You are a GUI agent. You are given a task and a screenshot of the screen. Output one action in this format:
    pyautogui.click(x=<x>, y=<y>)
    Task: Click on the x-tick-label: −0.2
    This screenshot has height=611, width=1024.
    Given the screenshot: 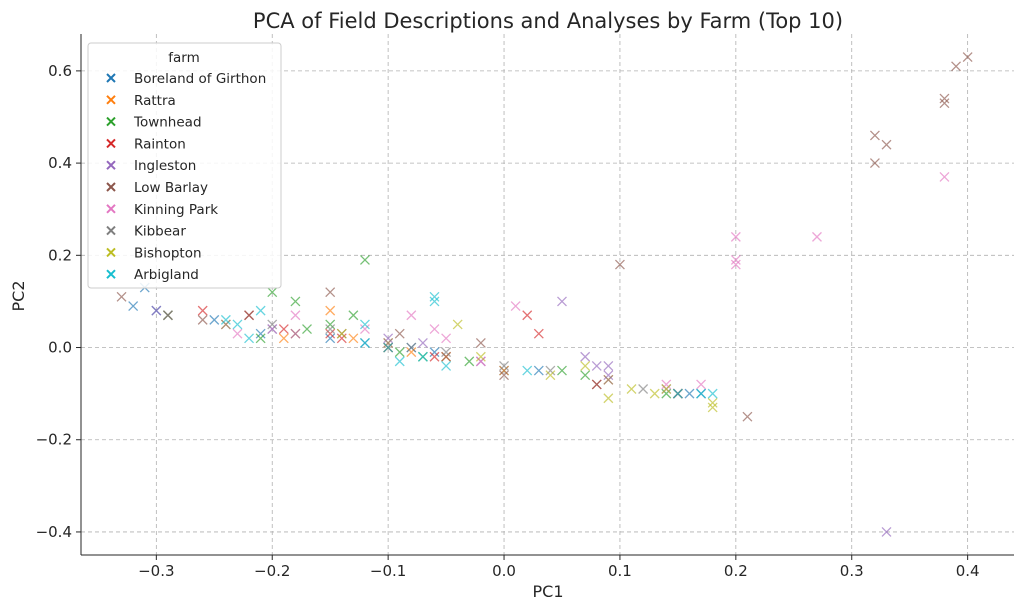 What is the action you would take?
    pyautogui.click(x=272, y=571)
    